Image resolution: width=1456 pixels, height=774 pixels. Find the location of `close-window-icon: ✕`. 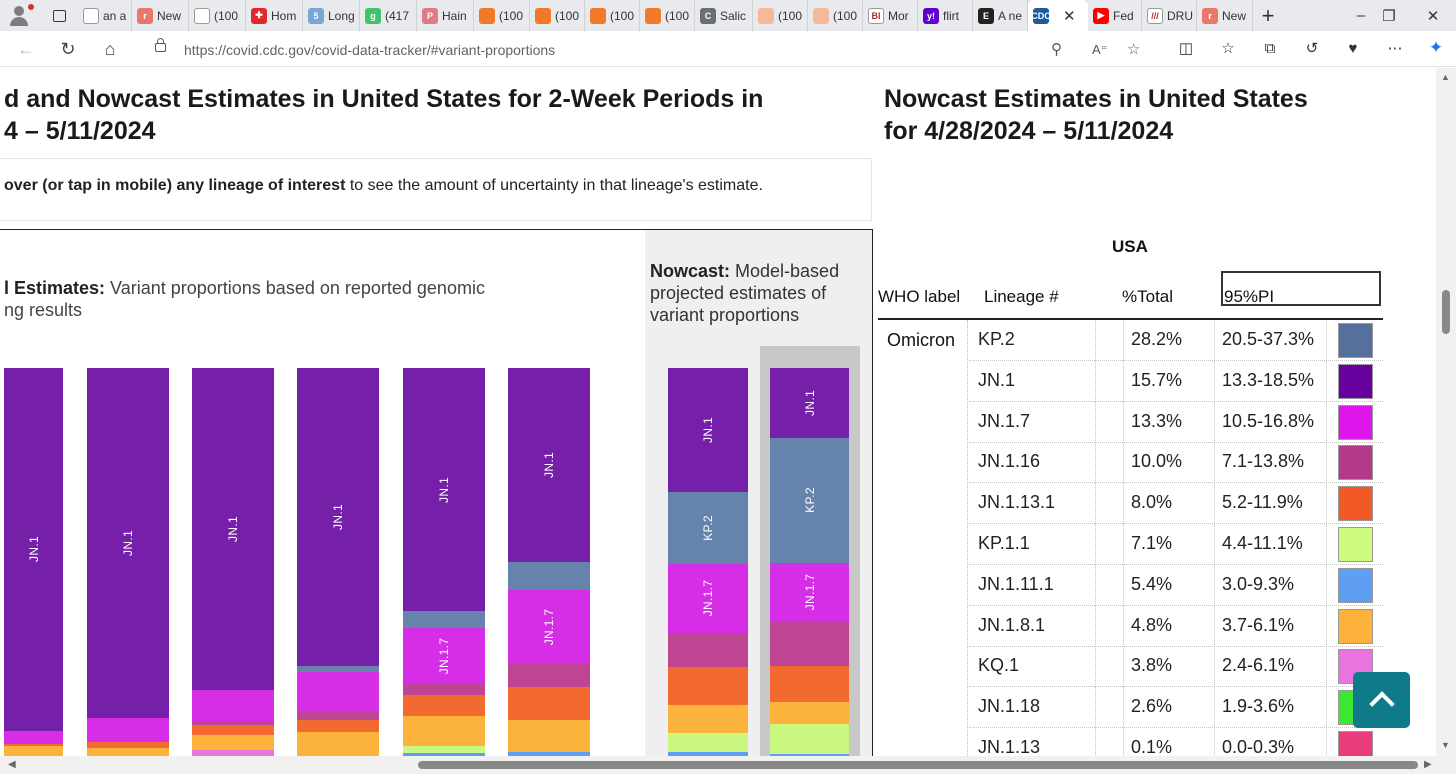

close-window-icon: ✕ is located at coordinates (1433, 16).